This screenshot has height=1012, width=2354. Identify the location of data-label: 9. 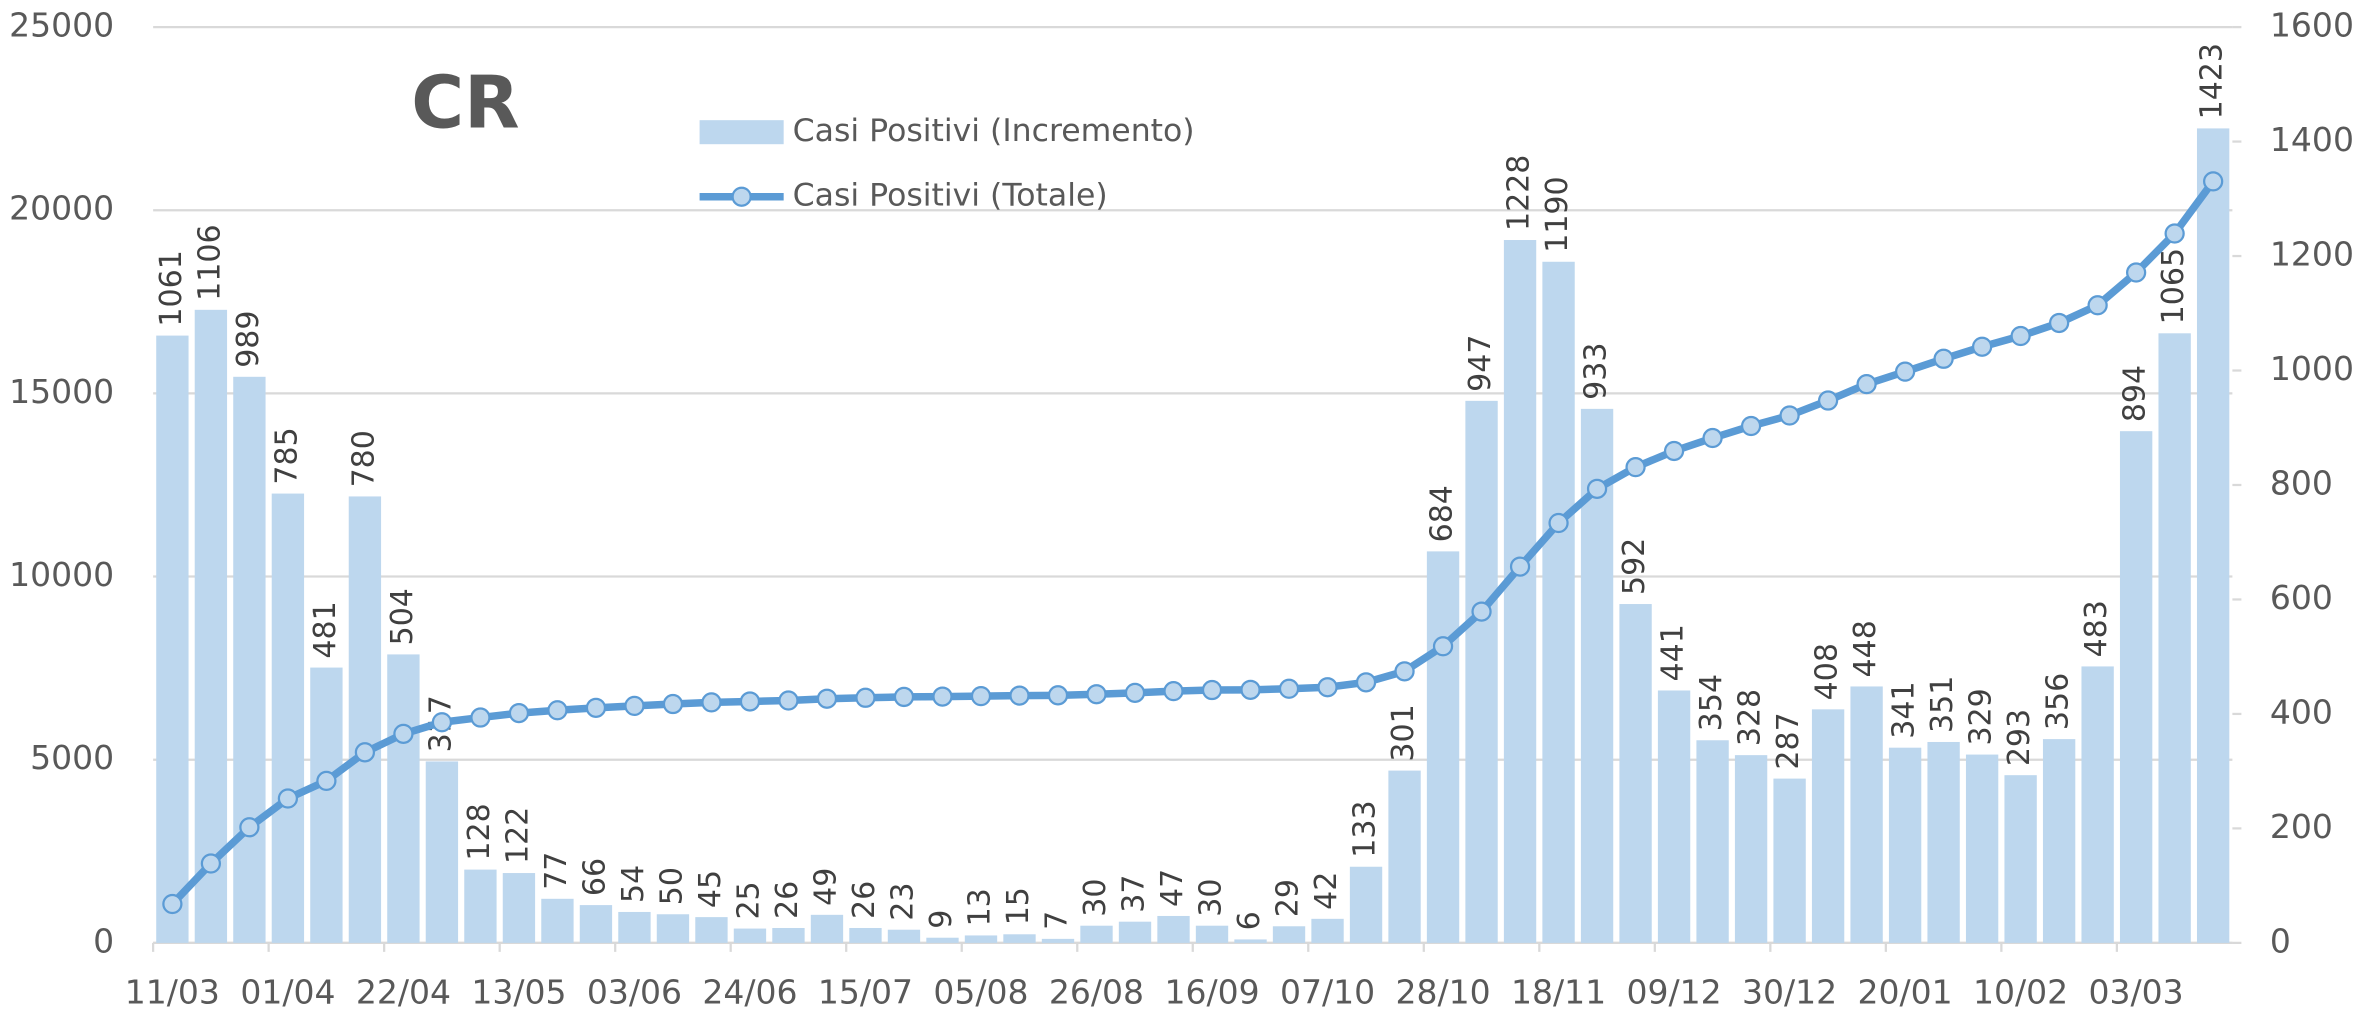
(941, 919).